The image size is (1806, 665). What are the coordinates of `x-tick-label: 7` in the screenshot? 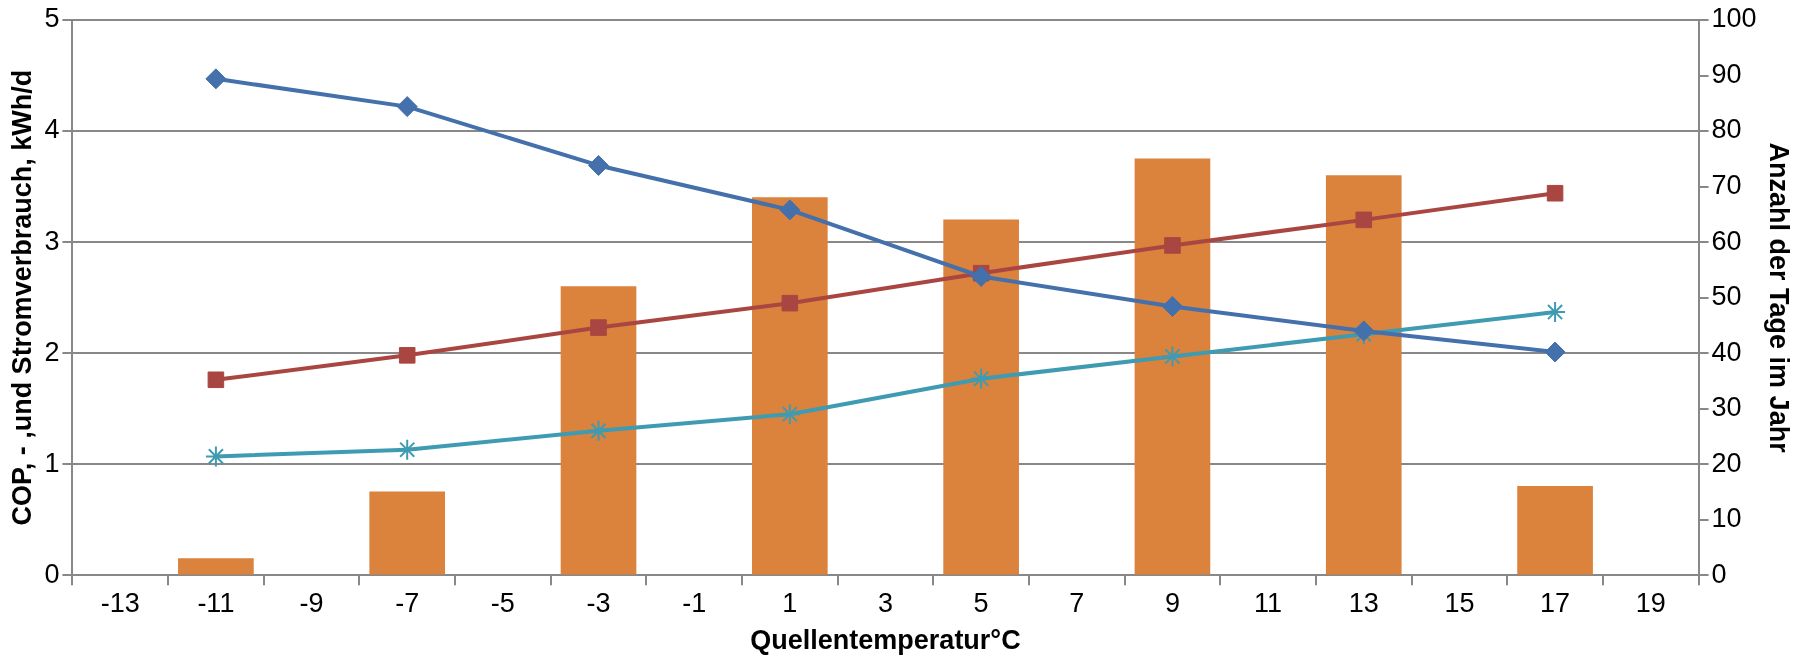 It's located at (1077, 602).